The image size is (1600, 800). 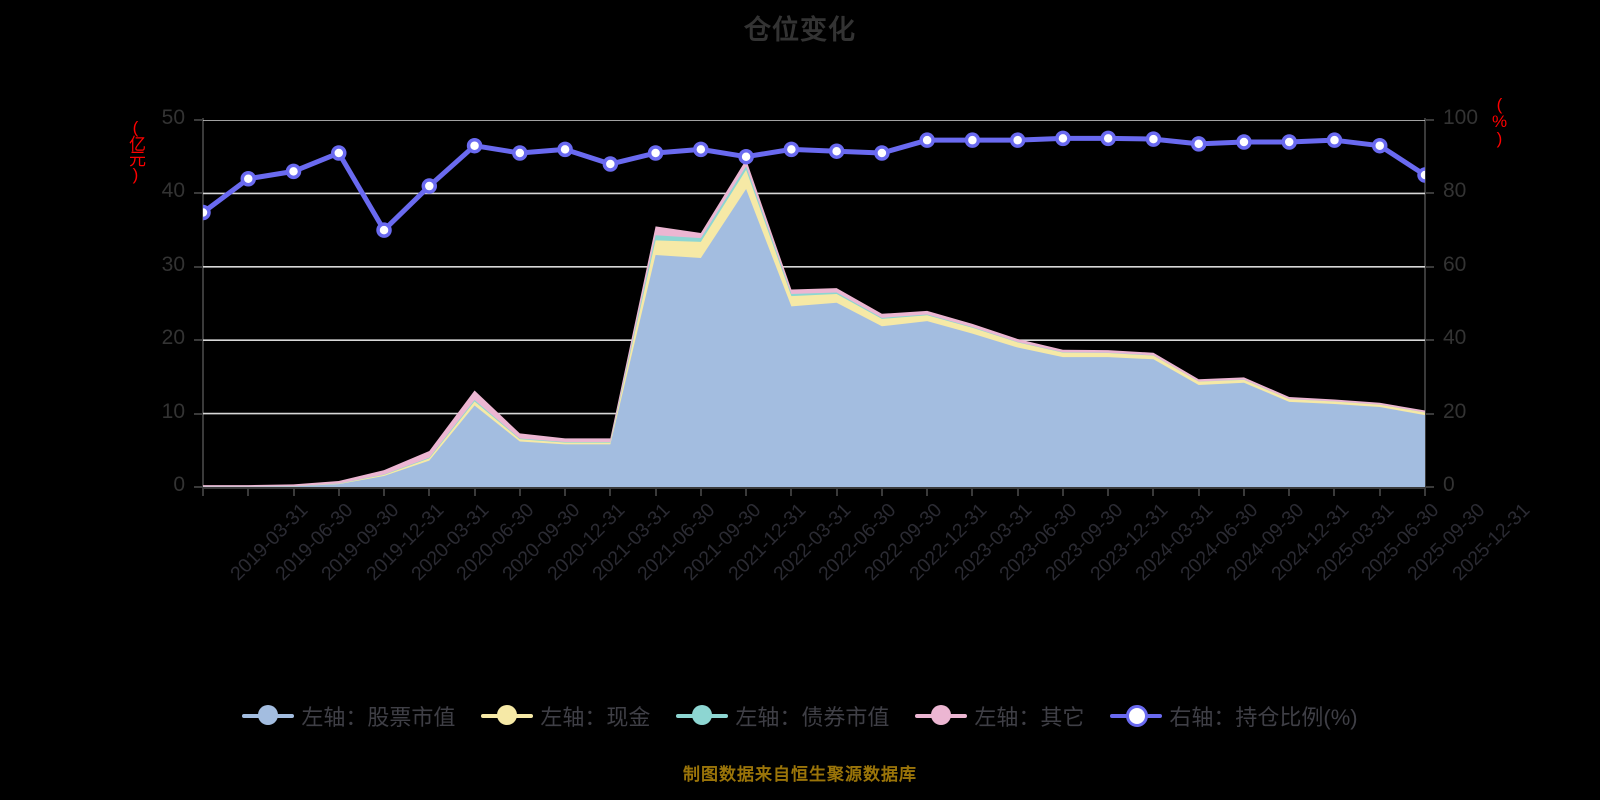 I want to click on right-axis-unit-label: (%), so click(x=1499, y=120).